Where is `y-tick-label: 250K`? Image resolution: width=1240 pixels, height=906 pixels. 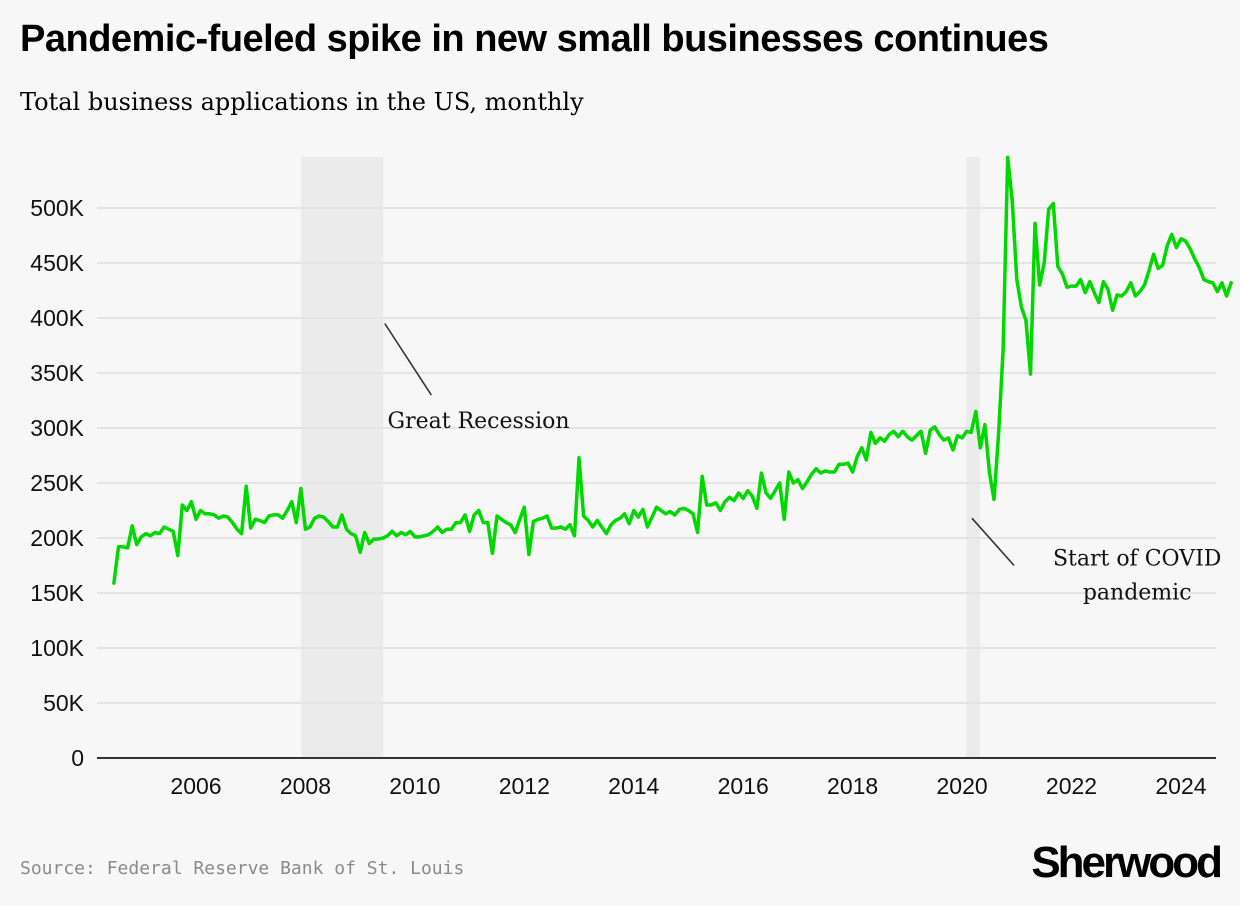 y-tick-label: 250K is located at coordinates (57, 483).